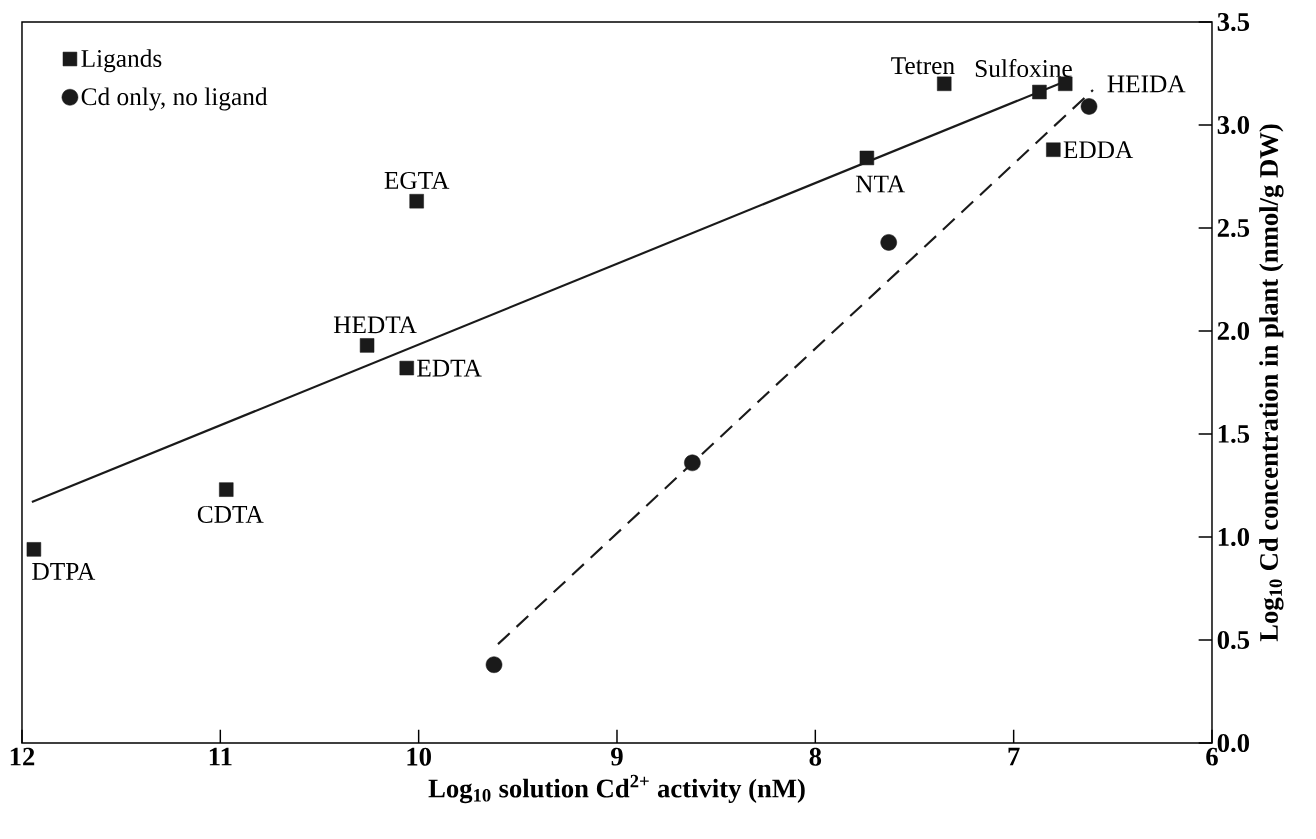 This screenshot has width=1316, height=839. I want to click on annotation: Tetren, so click(923, 66).